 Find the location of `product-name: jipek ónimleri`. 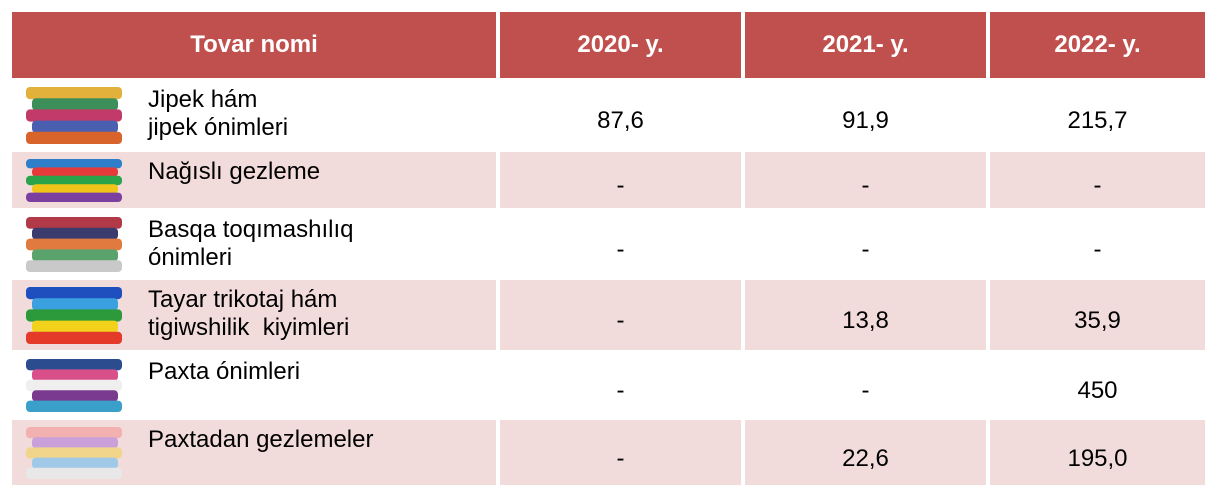

product-name: jipek ónimleri is located at coordinates (218, 127).